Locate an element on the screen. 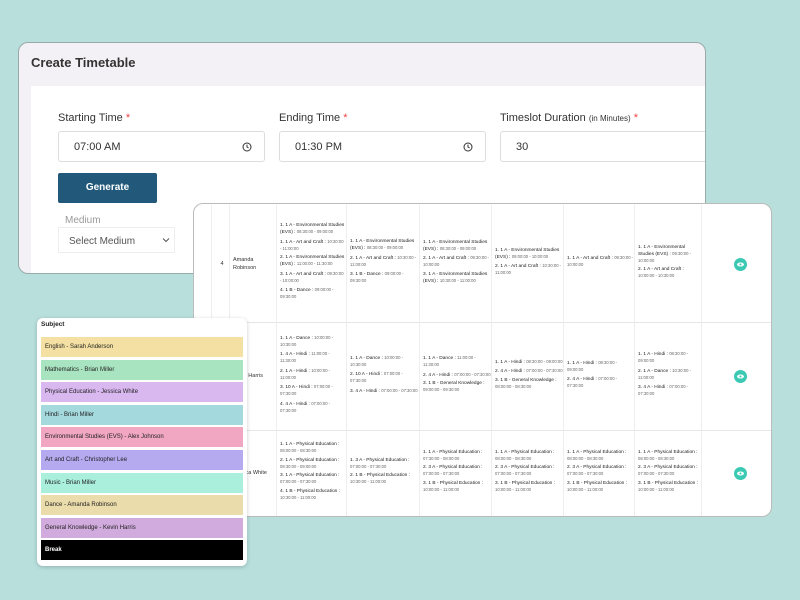  subject-item: Hindi - Brian Miller is located at coordinates (142, 414).